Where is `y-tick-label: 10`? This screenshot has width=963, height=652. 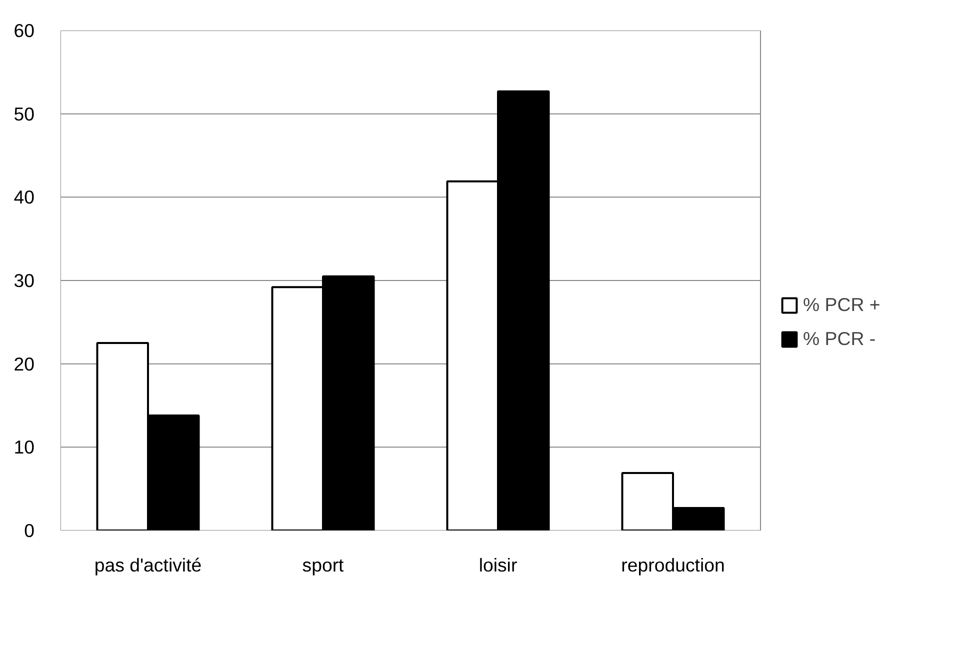 y-tick-label: 10 is located at coordinates (24, 447).